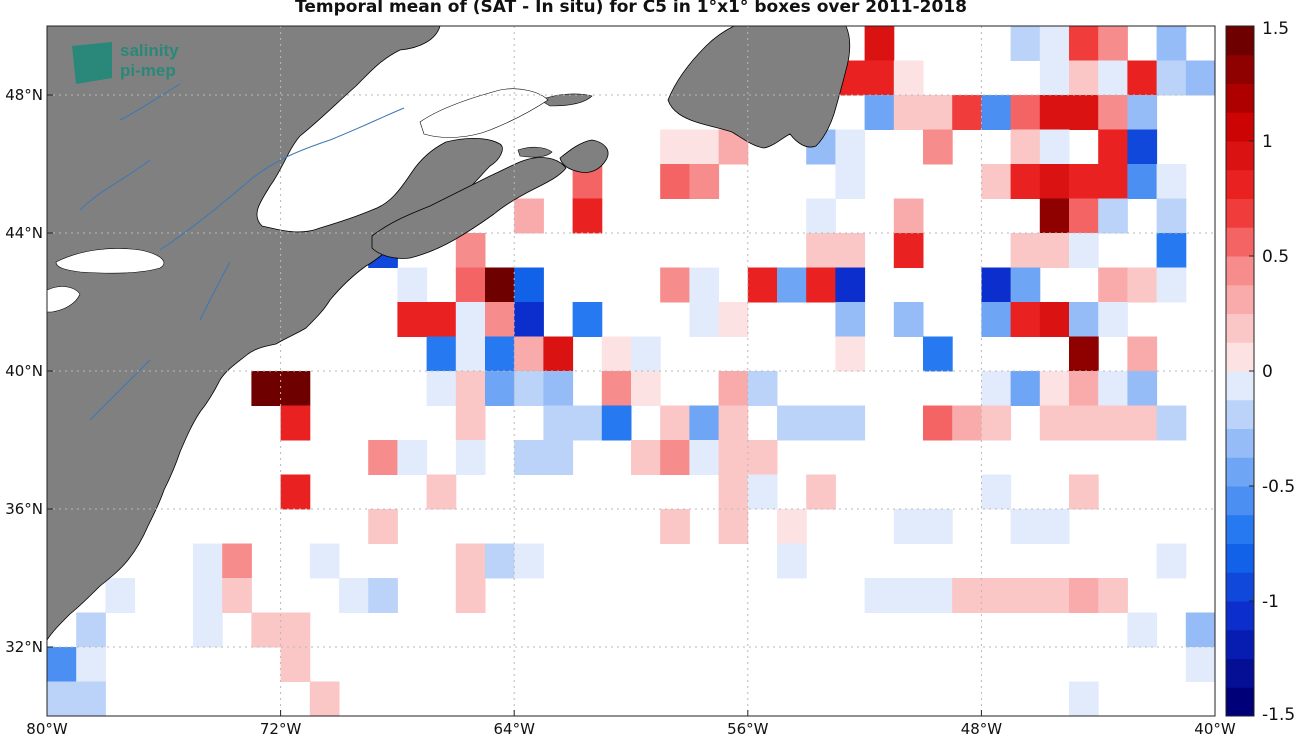  Describe the element at coordinates (282, 179) in the screenshot. I see `st-lawrence-river` at that location.